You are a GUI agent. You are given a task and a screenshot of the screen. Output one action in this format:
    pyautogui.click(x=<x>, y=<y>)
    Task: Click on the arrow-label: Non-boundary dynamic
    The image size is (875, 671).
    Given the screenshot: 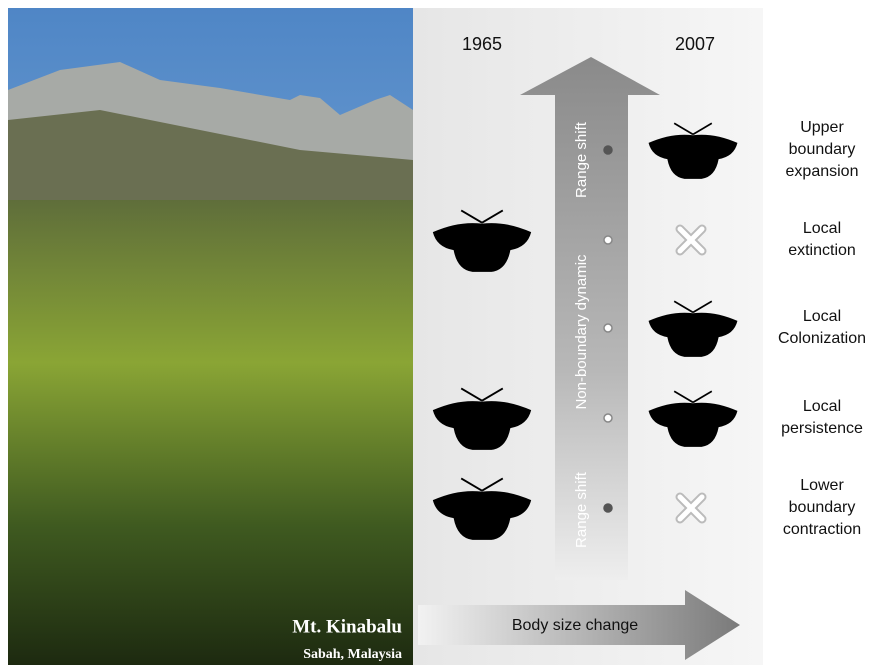 What is the action you would take?
    pyautogui.click(x=581, y=332)
    